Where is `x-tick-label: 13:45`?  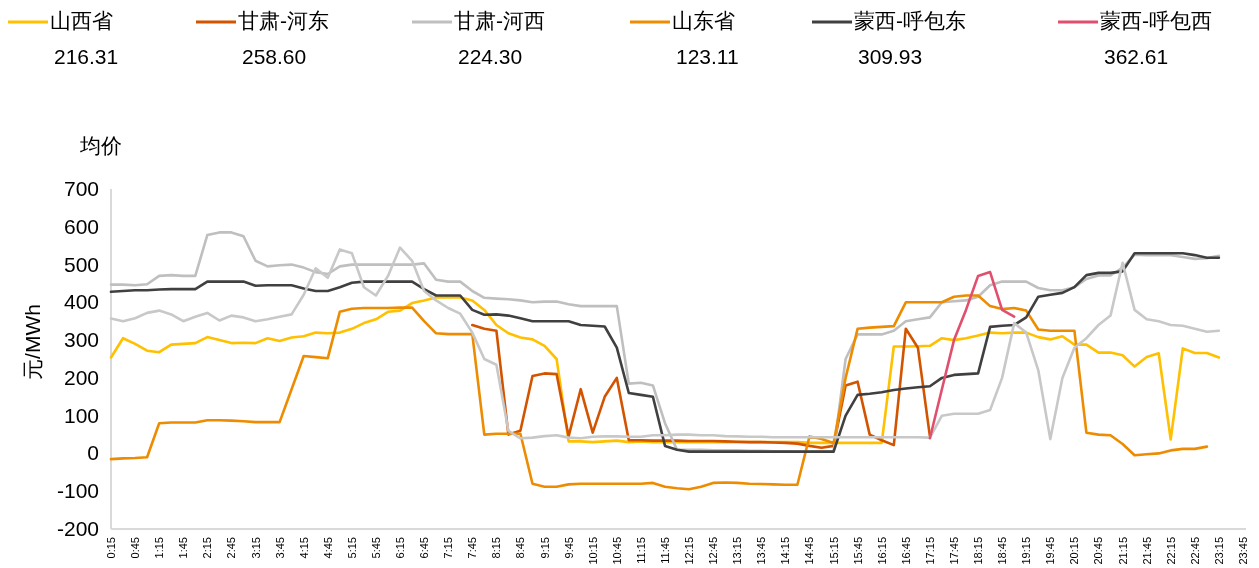
x-tick-label: 13:45 is located at coordinates (761, 551).